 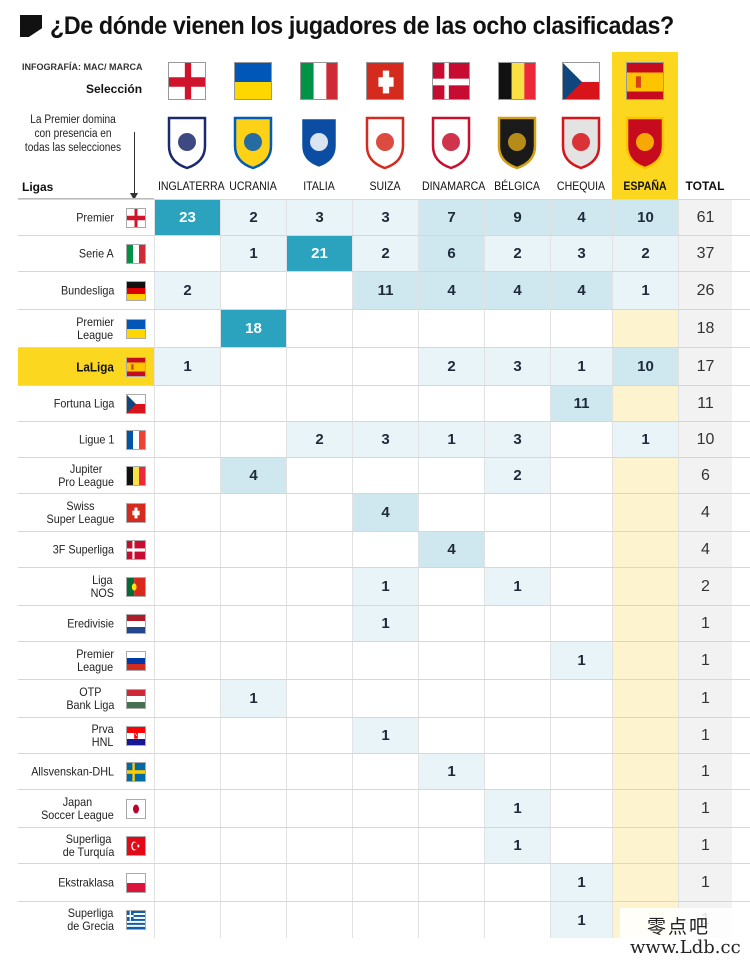 What do you see at coordinates (384, 623) in the screenshot?
I see `table-row: Eredivisie 1 1` at bounding box center [384, 623].